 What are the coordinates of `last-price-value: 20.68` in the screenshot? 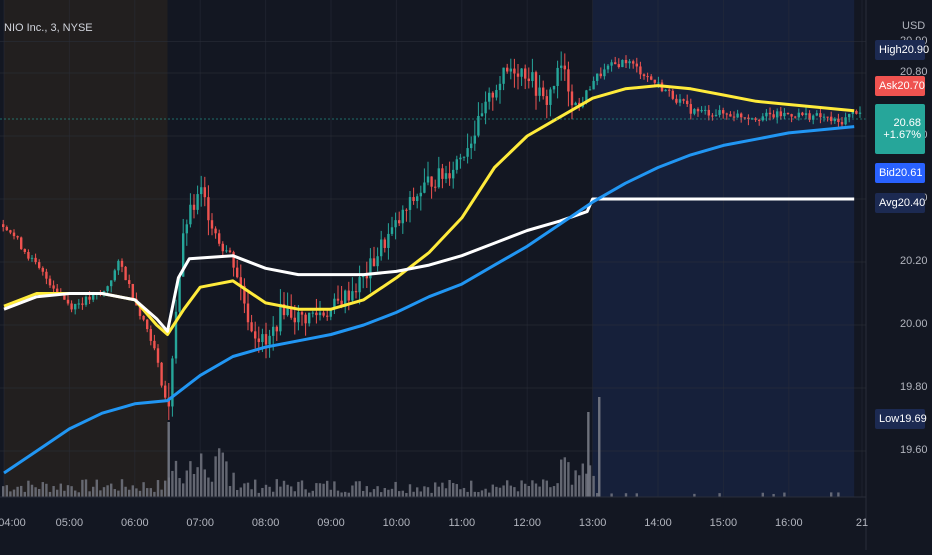 It's located at (907, 123).